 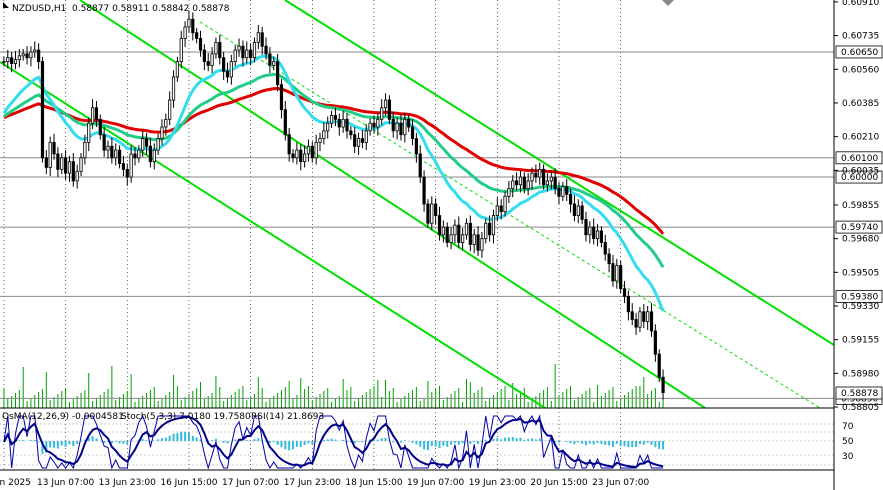 I want to click on oscillator-pane: 70 50 30, so click(x=427, y=442).